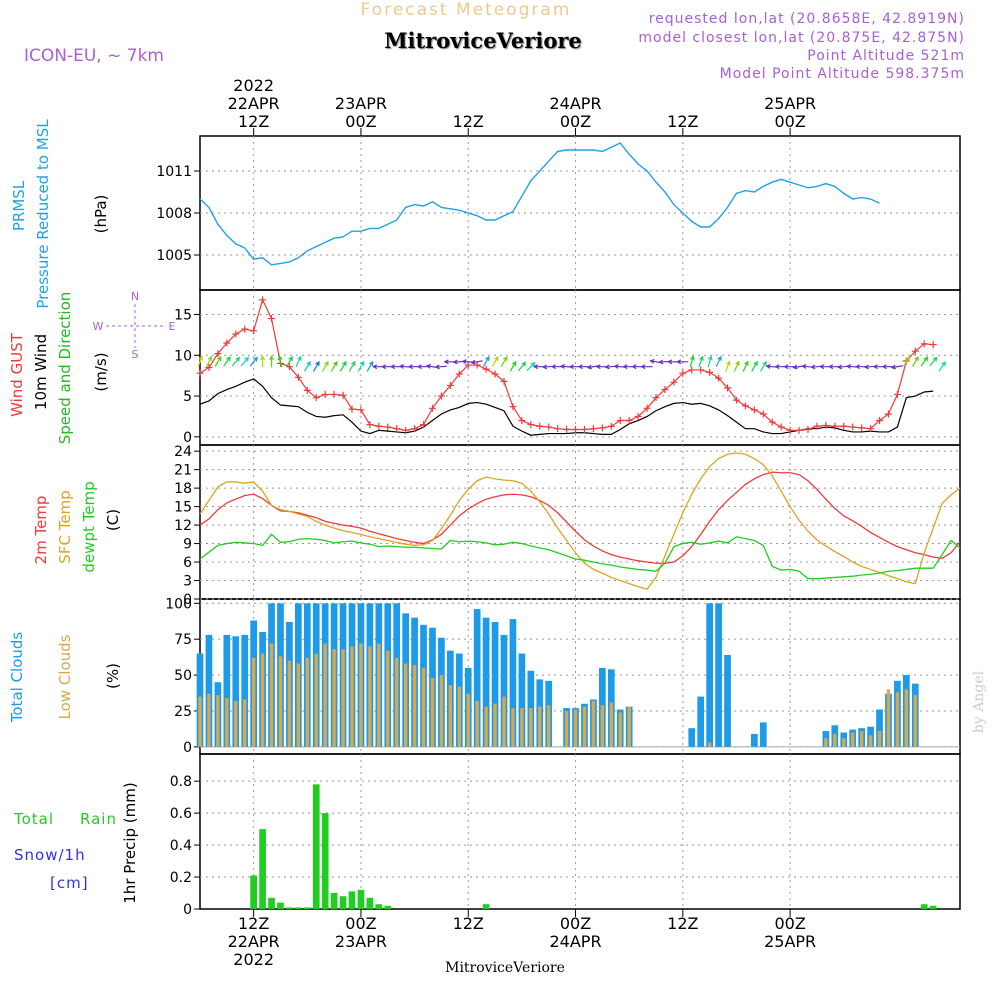 The width and height of the screenshot is (1000, 1000). I want to click on temp-label-2m: 2m Temp, so click(41, 530).